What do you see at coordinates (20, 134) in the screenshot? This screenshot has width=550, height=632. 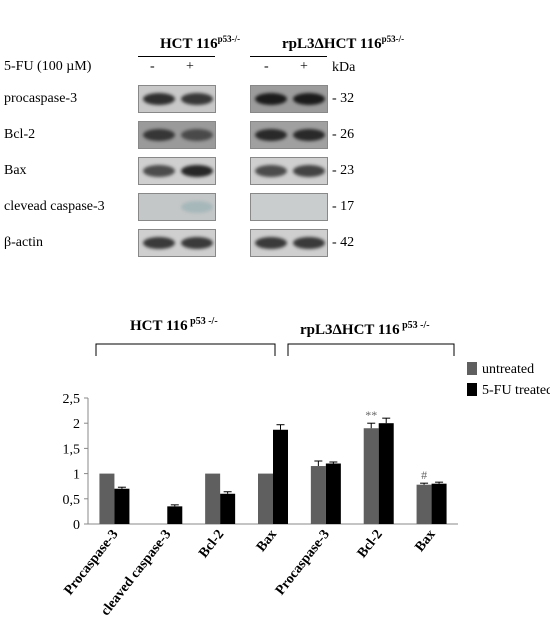 I see `blot-row-label: Bcl-2` at bounding box center [20, 134].